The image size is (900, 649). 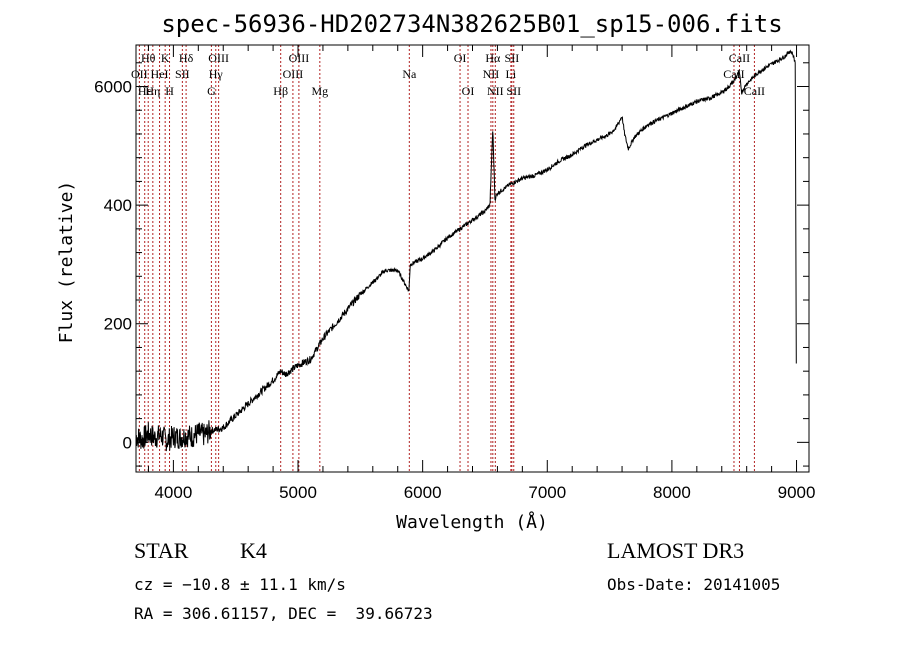 What do you see at coordinates (240, 584) in the screenshot?
I see `cz-value: cz = −10.8 ± 11.1 km/s` at bounding box center [240, 584].